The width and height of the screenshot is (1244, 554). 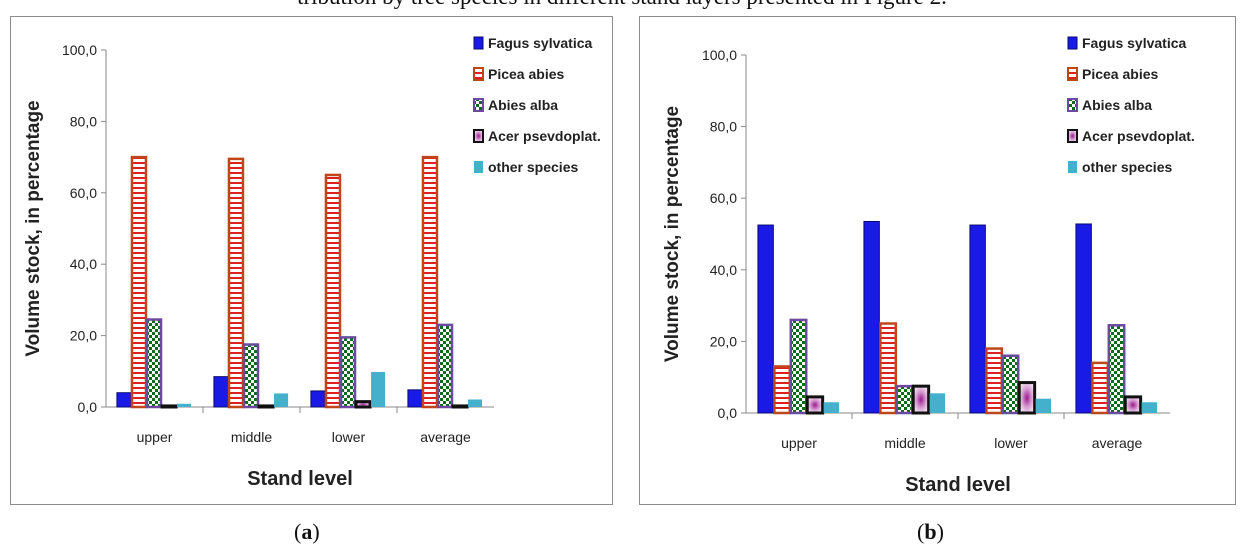 I want to click on panel-label-a: (a), so click(x=307, y=531).